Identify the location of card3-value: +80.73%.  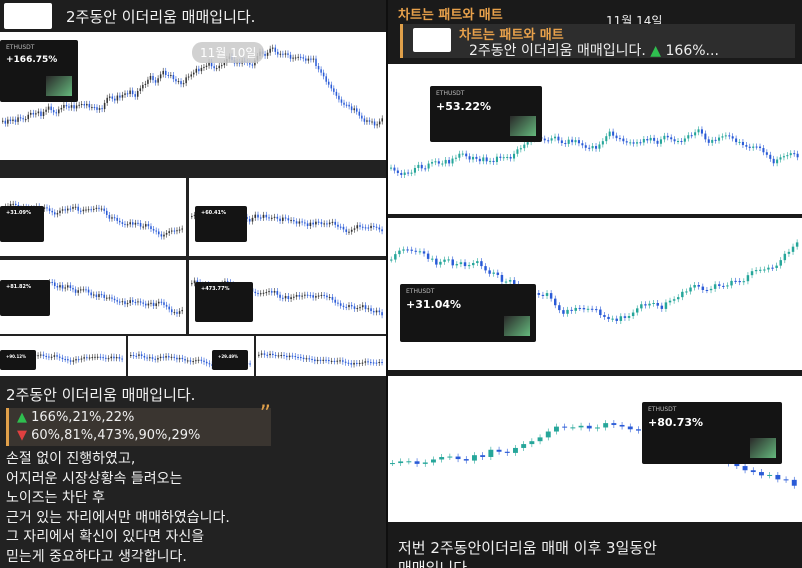
(676, 422).